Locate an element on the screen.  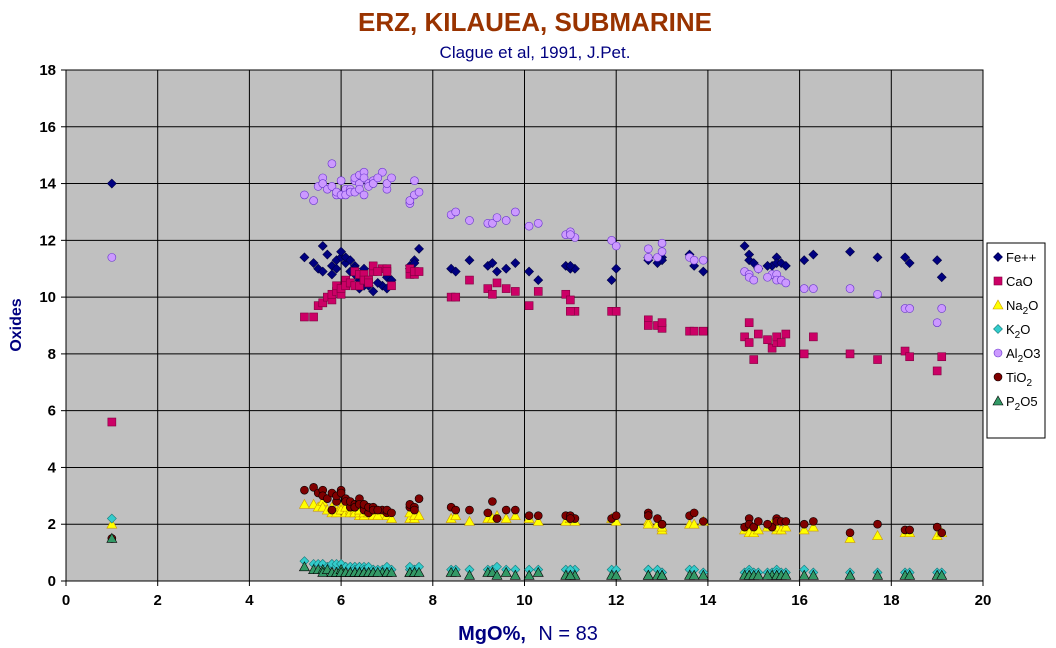
legend-label: Fe++ is located at coordinates (1021, 257).